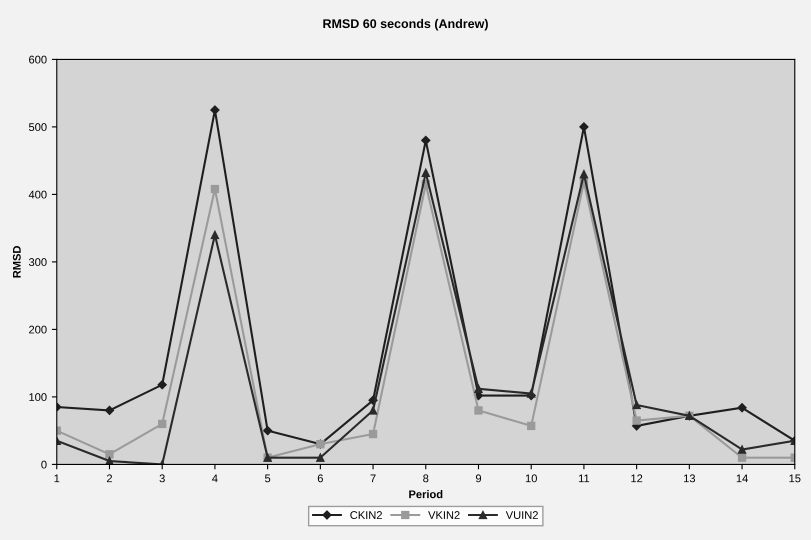 The image size is (811, 540). What do you see at coordinates (584, 478) in the screenshot?
I see `x-tick-label: 11` at bounding box center [584, 478].